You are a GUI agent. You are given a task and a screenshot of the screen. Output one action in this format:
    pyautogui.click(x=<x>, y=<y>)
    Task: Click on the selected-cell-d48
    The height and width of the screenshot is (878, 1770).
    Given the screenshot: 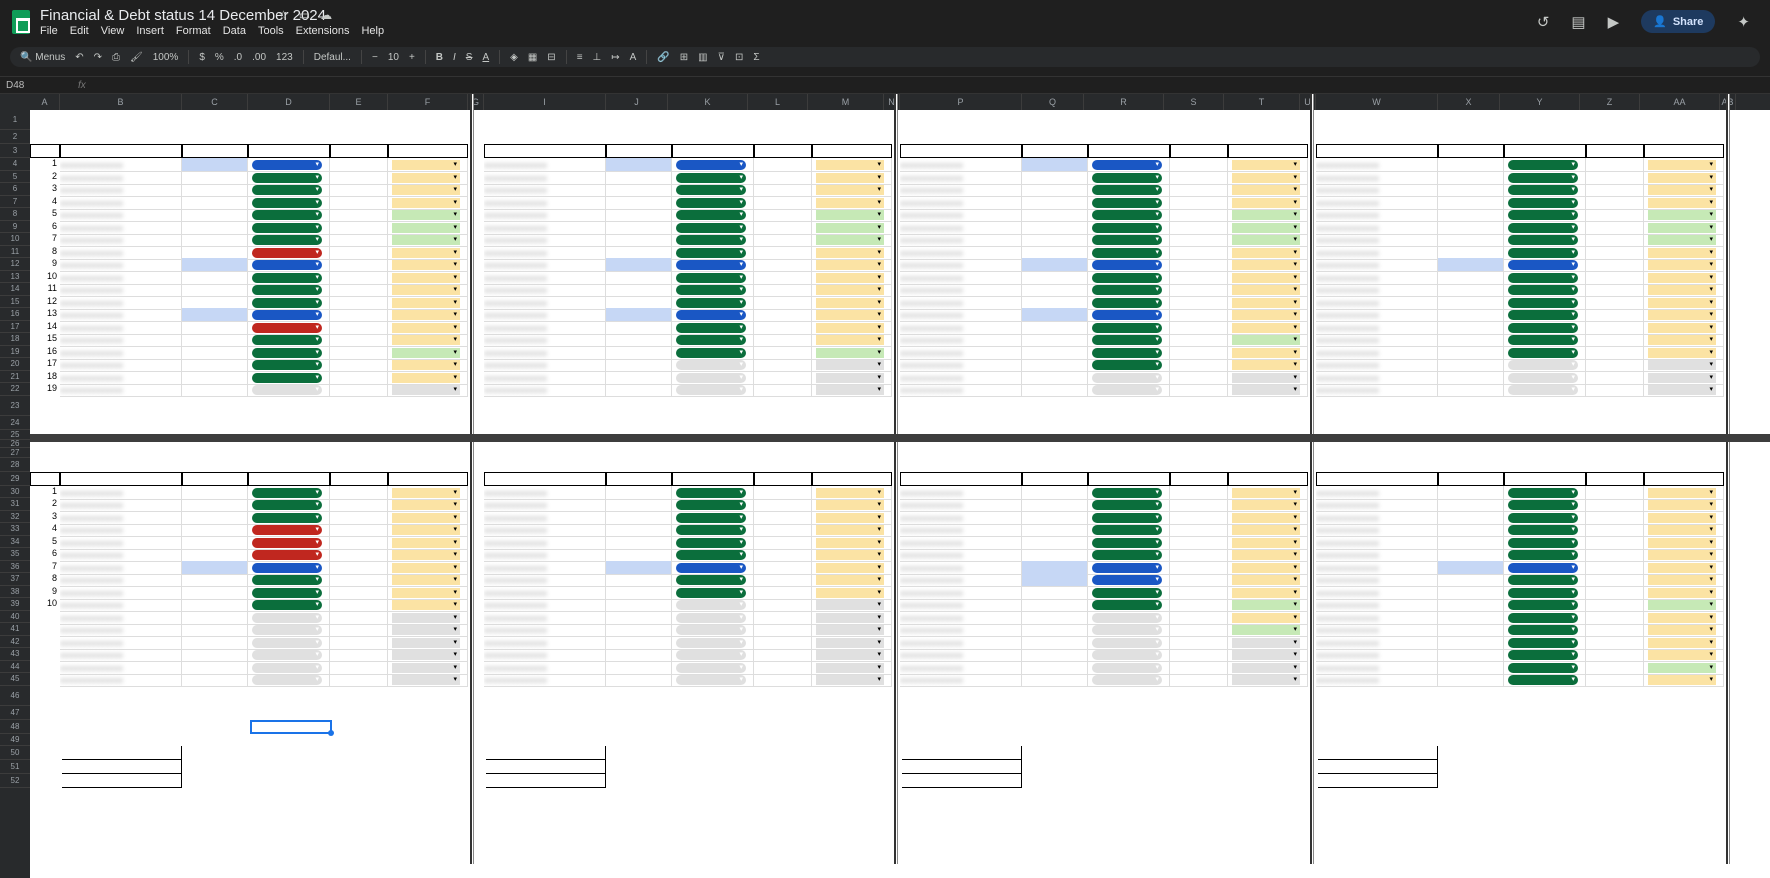 What is the action you would take?
    pyautogui.click(x=292, y=727)
    